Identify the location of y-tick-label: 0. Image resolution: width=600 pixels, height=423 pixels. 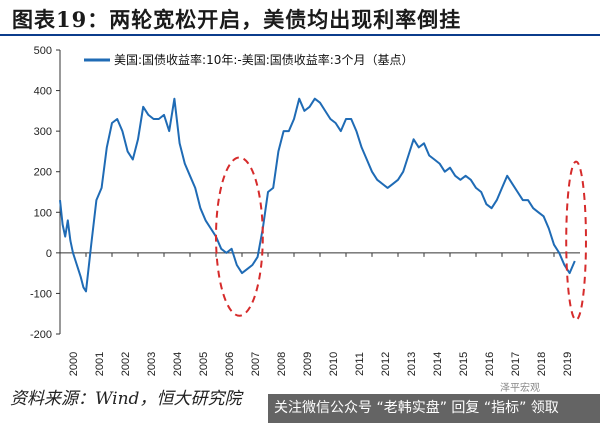
(49, 254).